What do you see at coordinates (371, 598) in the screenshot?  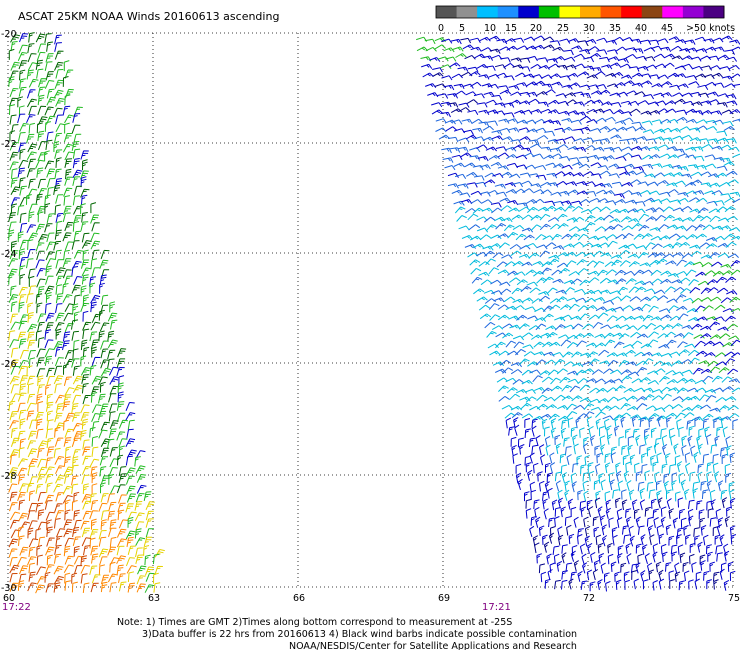 I see `longitude-labels: 60 63 66 69 72 75` at bounding box center [371, 598].